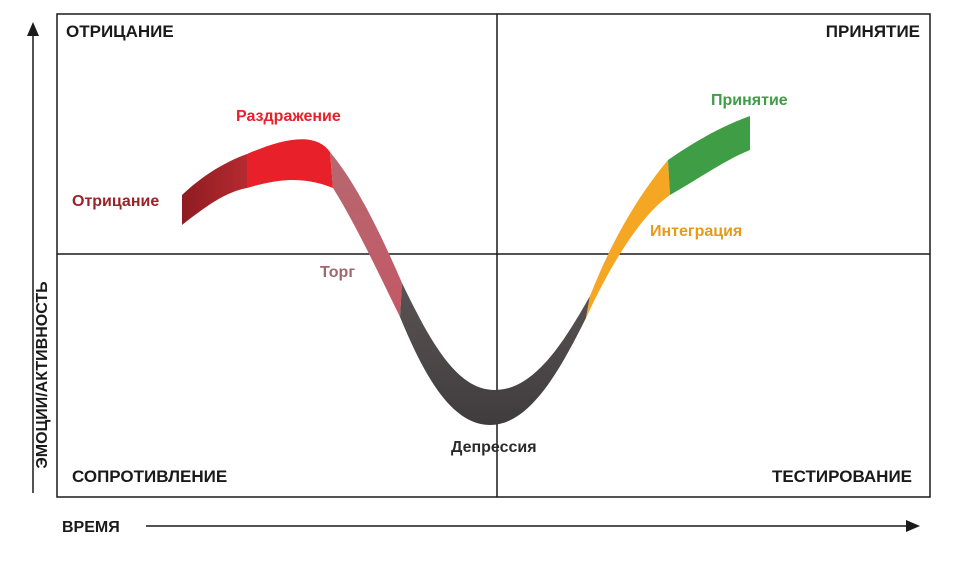  I want to click on stage-label-depression: Депрессия, so click(494, 447).